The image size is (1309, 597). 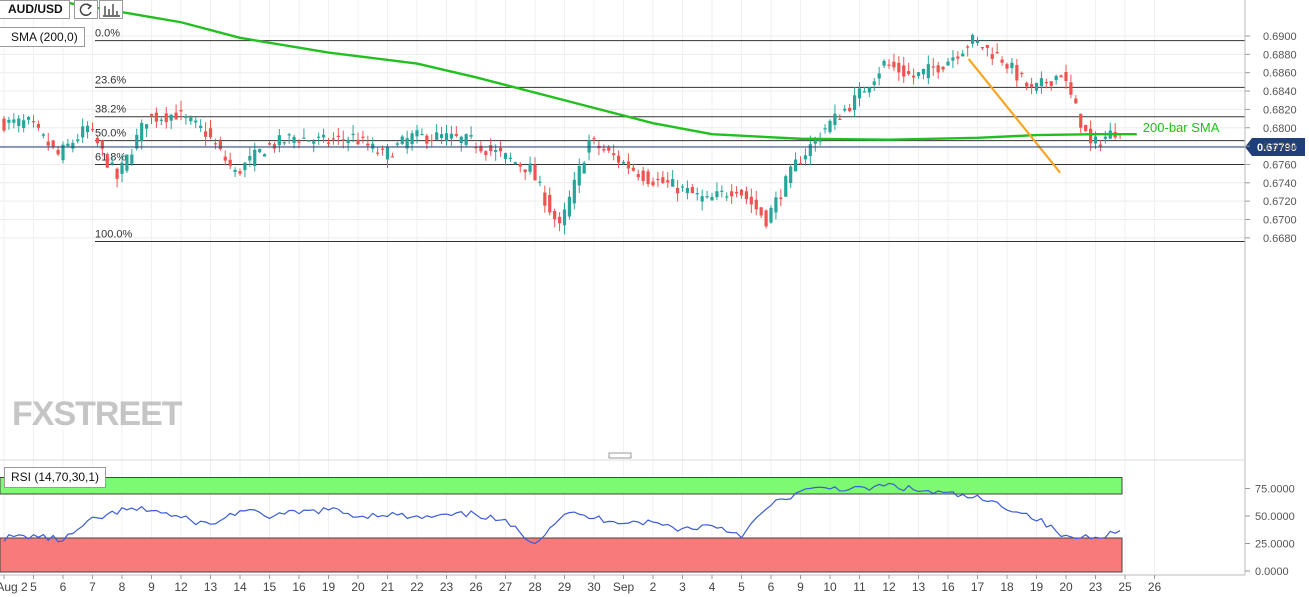 I want to click on pane-divider-handle, so click(x=622, y=456).